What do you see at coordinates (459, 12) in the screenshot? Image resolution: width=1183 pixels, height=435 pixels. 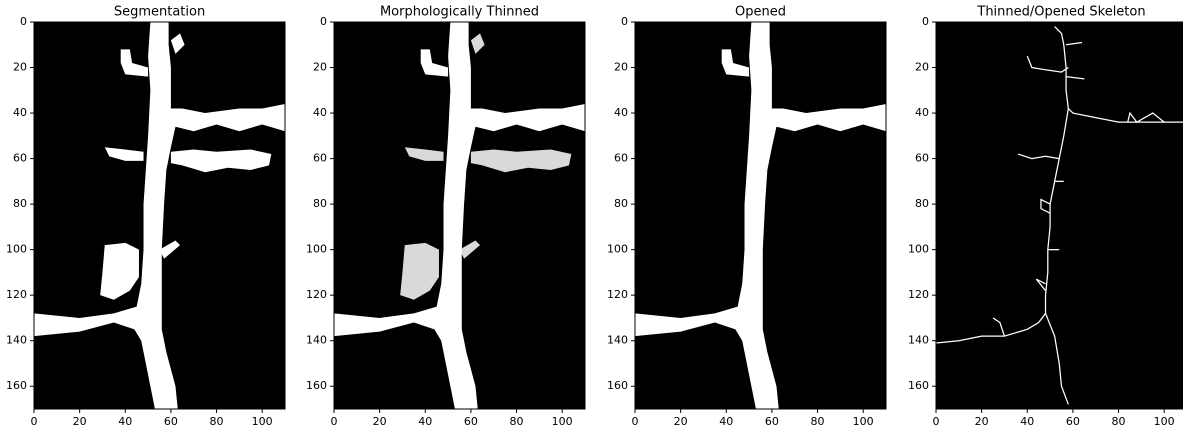 I see `panel-title: Morphologically Thinned` at bounding box center [459, 12].